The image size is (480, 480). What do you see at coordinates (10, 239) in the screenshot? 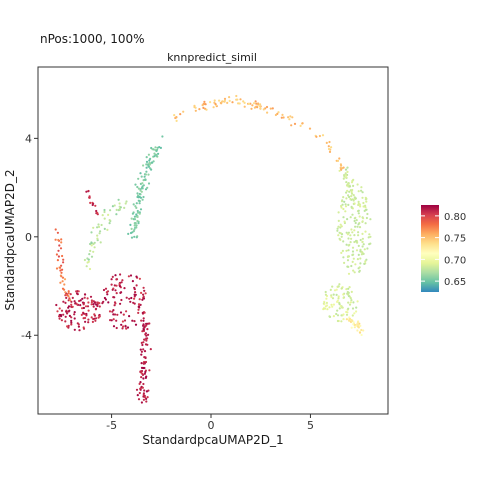
I see `y-axis-label: StandardpcaUMAP2D_2` at bounding box center [10, 239].